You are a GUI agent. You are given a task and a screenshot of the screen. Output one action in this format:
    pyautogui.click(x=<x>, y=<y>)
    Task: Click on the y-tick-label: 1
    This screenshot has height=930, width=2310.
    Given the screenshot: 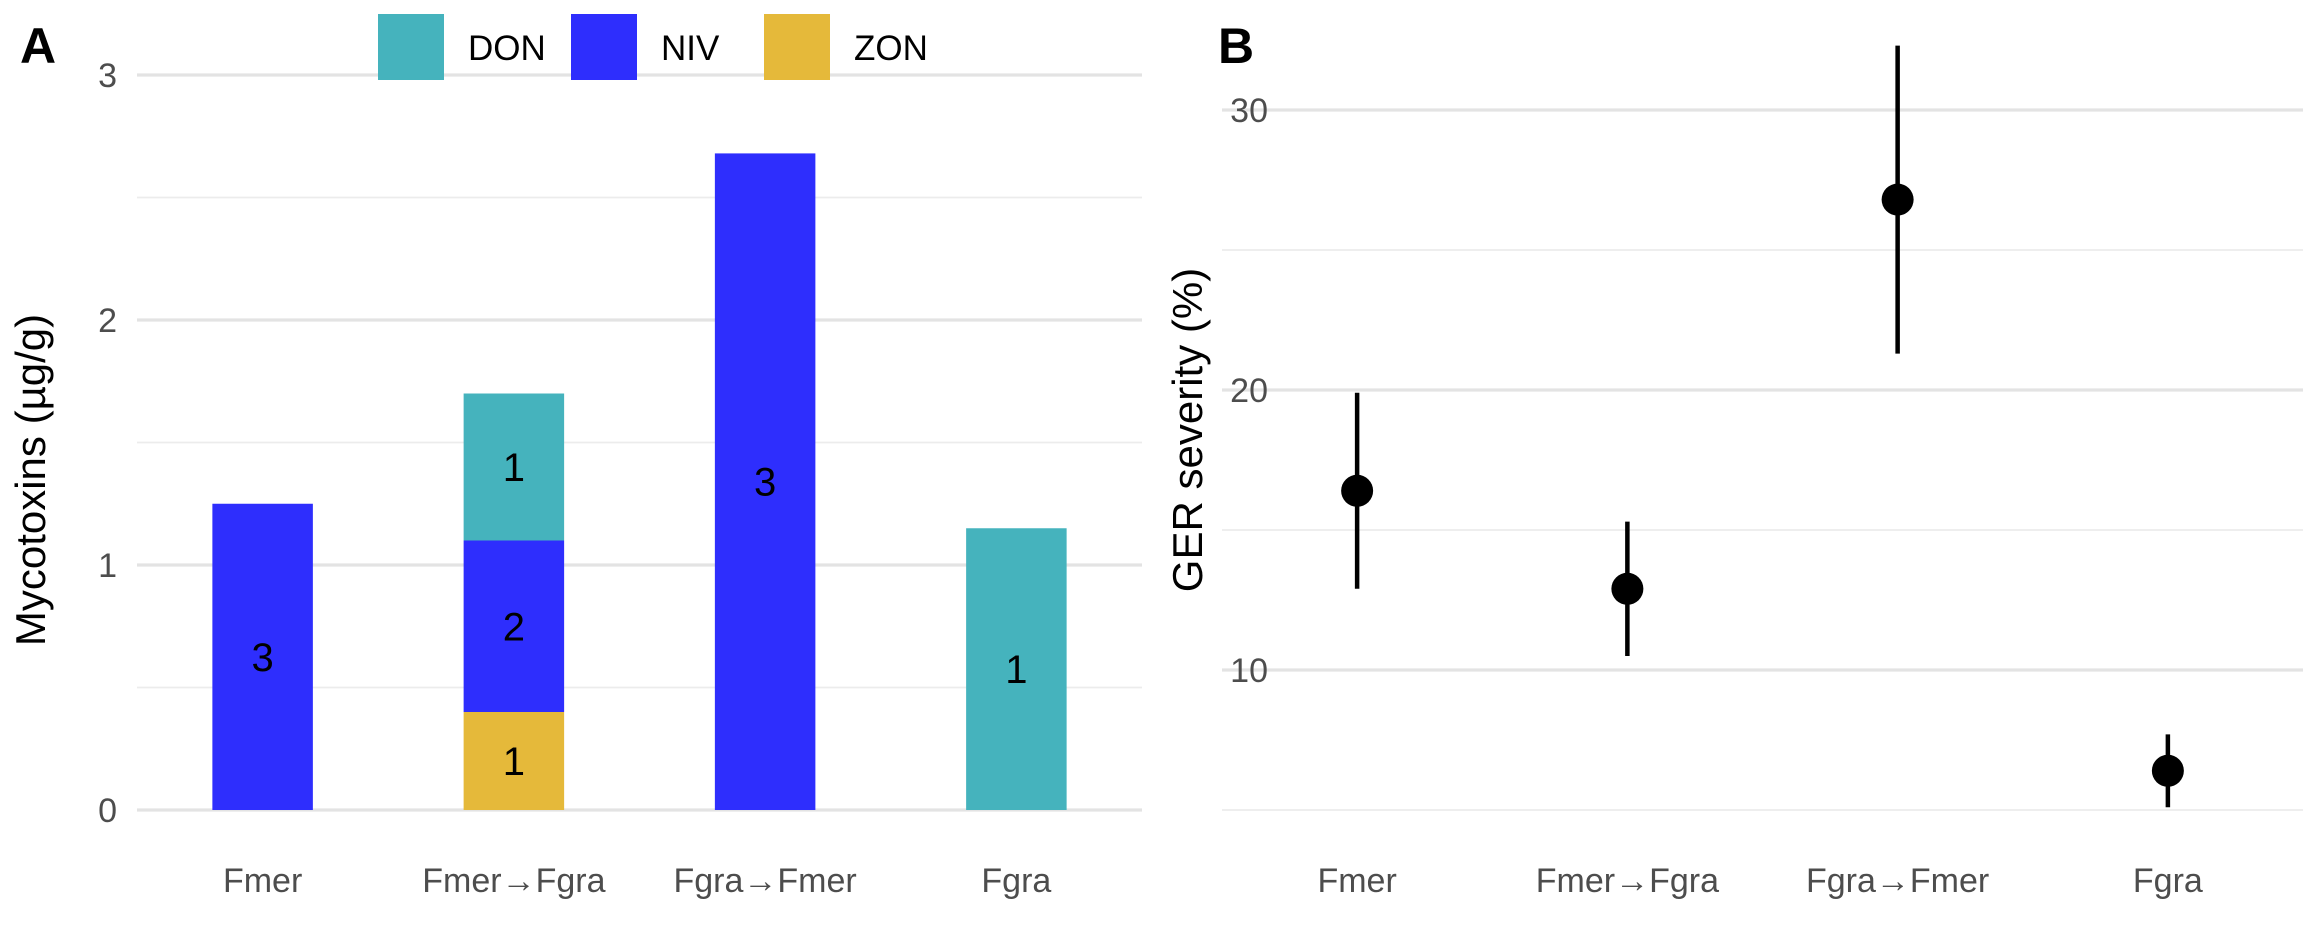 What is the action you would take?
    pyautogui.click(x=107, y=566)
    